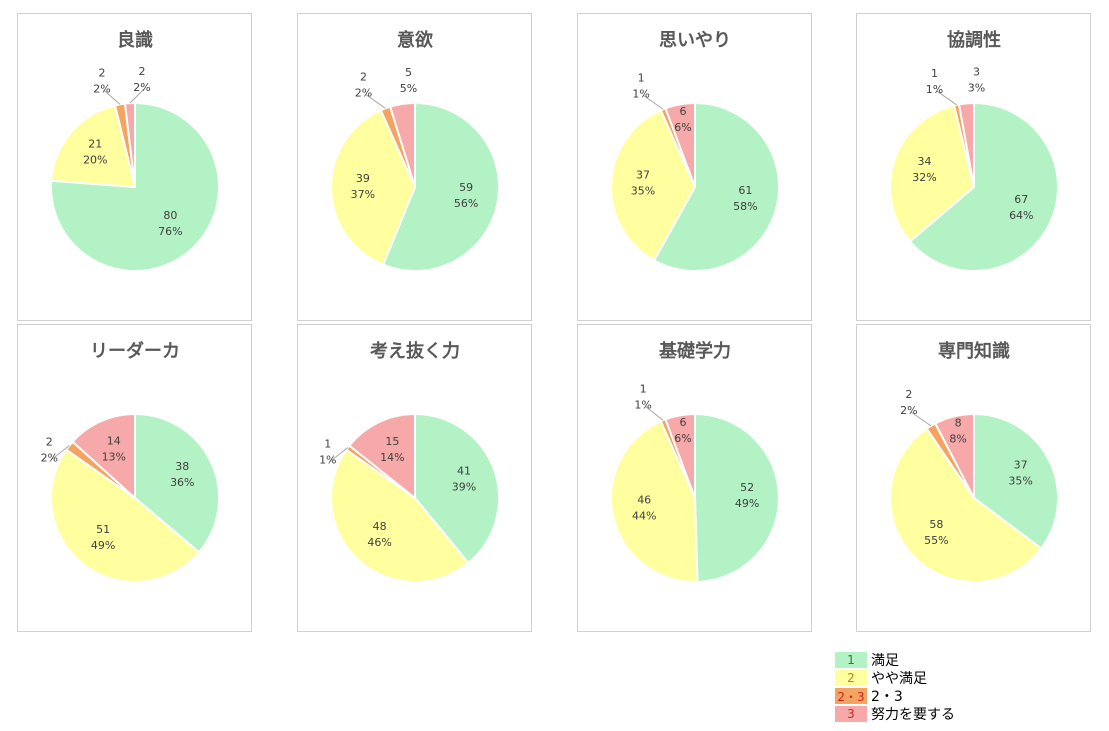 The image size is (1109, 731). I want to click on pie-panel: 良識 80 76% 21 20% 2 2% 2 2%, so click(134, 167).